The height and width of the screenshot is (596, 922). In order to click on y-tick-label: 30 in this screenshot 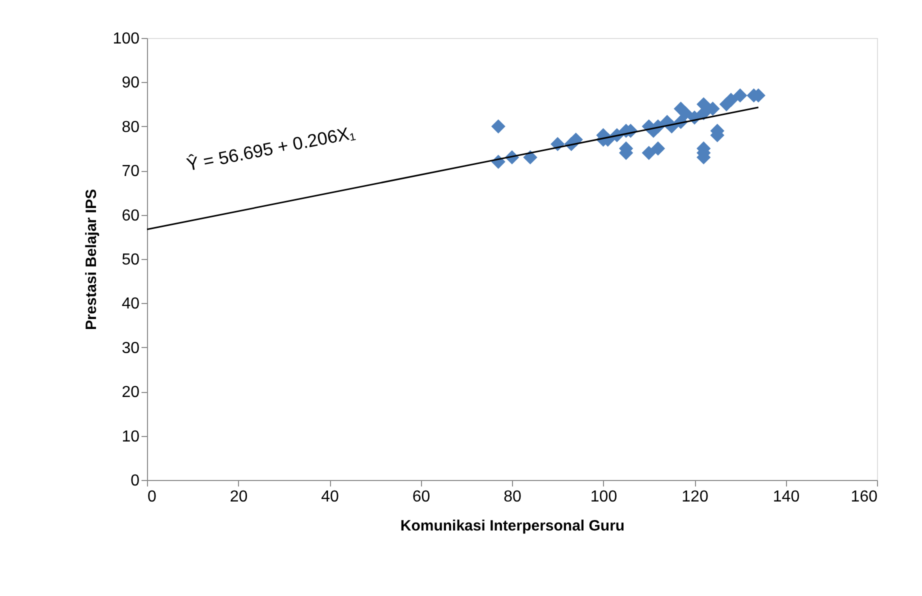, I will do `click(131, 348)`.